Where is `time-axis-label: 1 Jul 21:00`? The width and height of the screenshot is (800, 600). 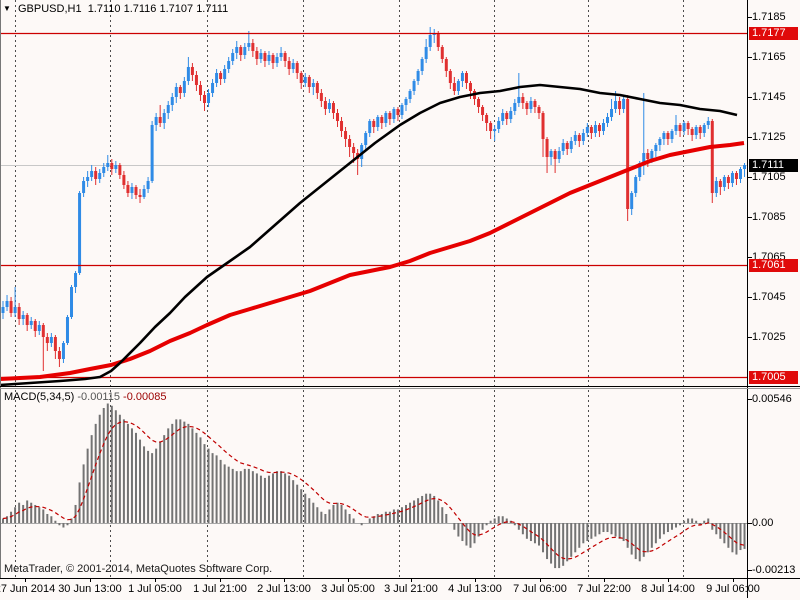
time-axis-label: 1 Jul 21:00 is located at coordinates (220, 589).